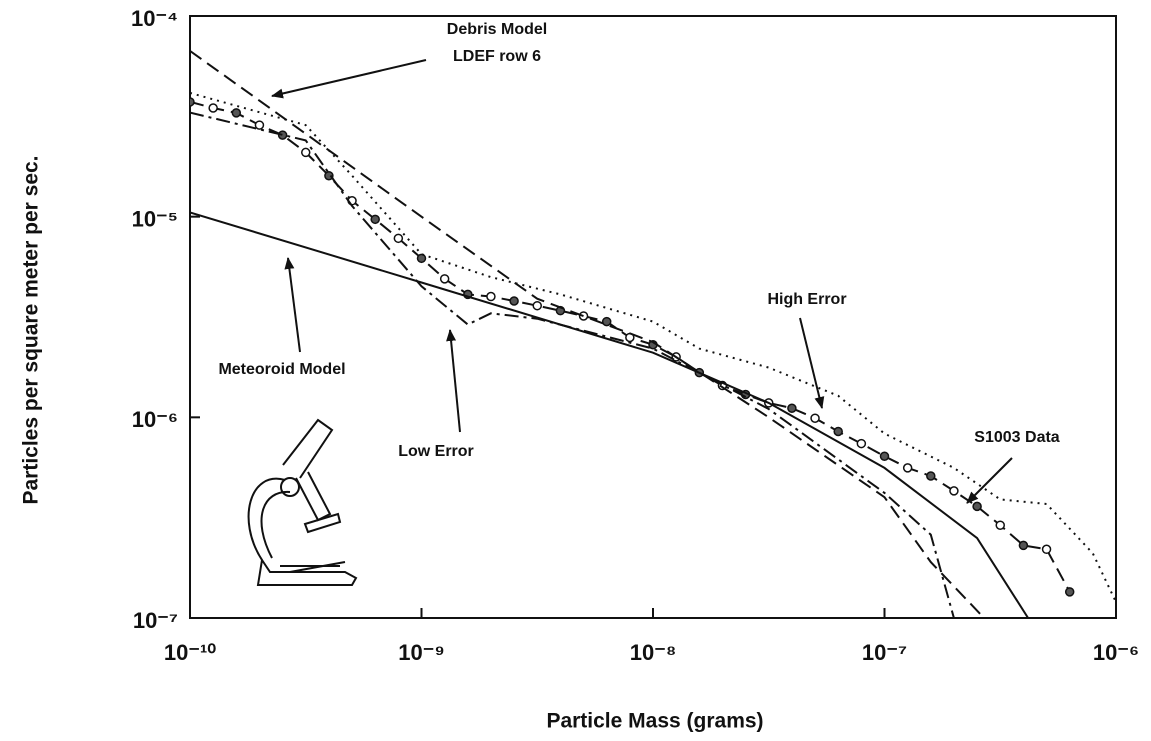  Describe the element at coordinates (497, 56) in the screenshot. I see `annotation: LDEF row 6` at that location.